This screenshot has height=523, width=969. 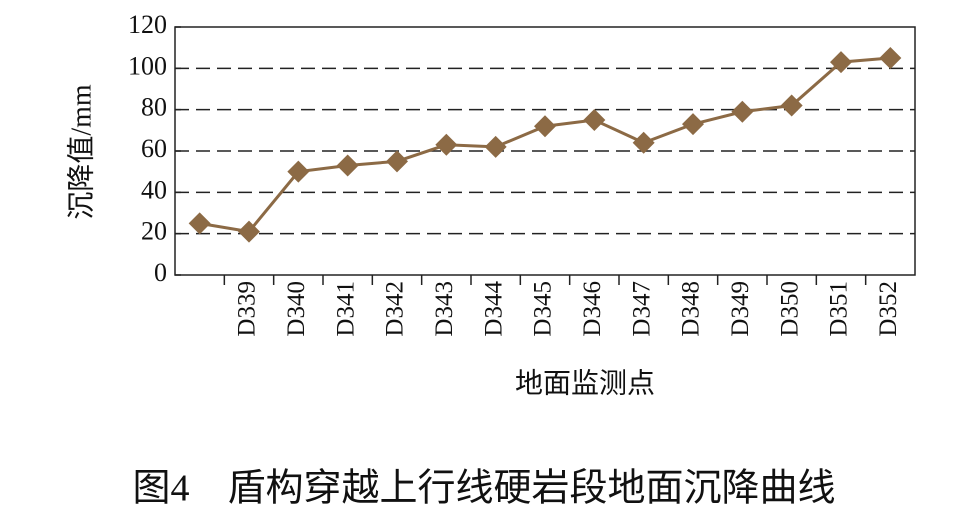 I want to click on x-tick-label: D340, so click(x=296, y=309).